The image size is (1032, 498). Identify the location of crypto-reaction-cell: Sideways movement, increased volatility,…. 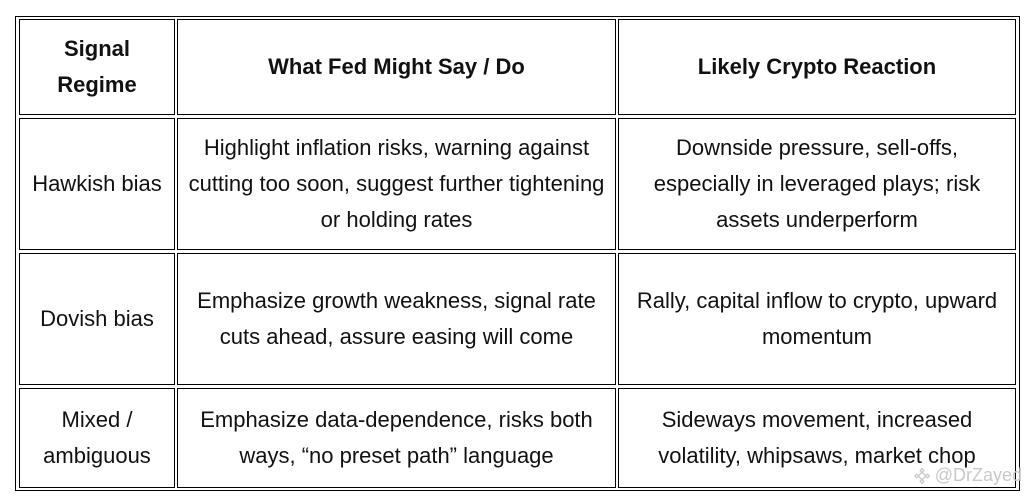
(817, 438).